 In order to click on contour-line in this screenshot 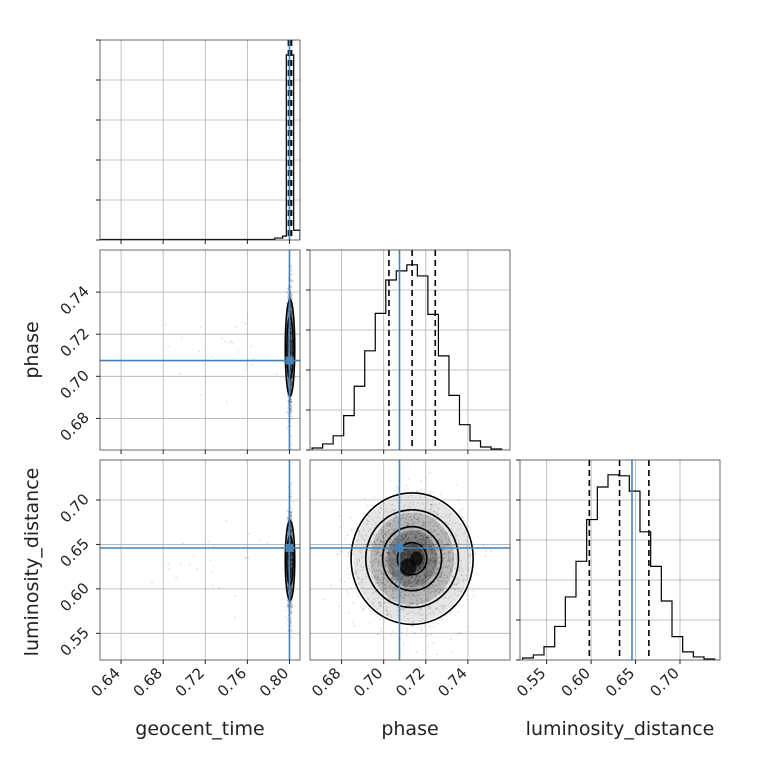, I will do `click(412, 558)`.